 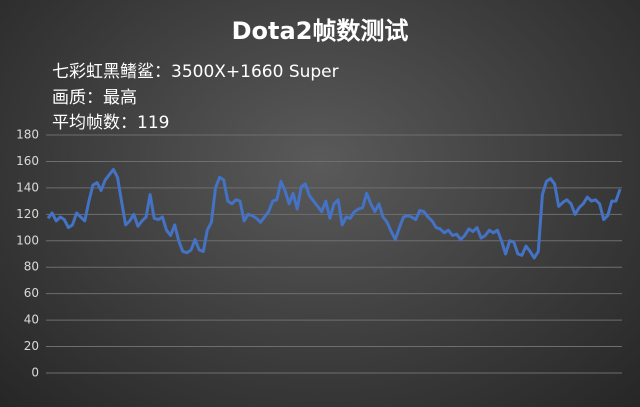 What do you see at coordinates (110, 123) in the screenshot?
I see `annotation: 平均帧数：119` at bounding box center [110, 123].